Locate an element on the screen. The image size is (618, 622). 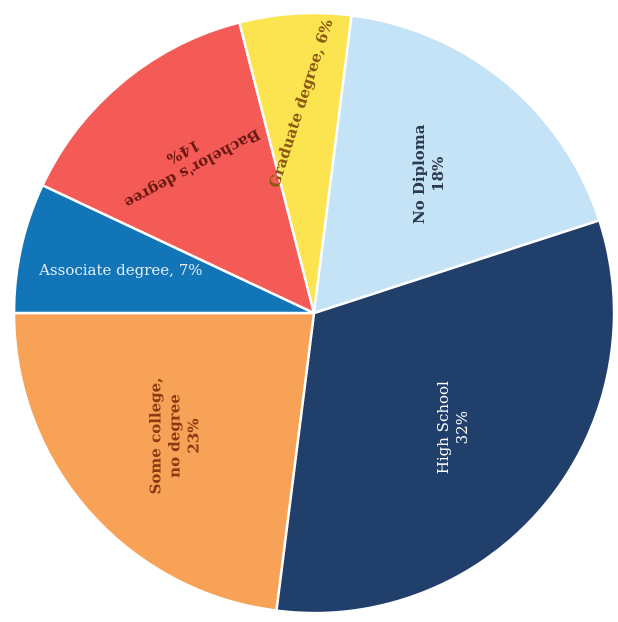
slice-label-line: Associate degree, 7% is located at coordinates (120, 270).